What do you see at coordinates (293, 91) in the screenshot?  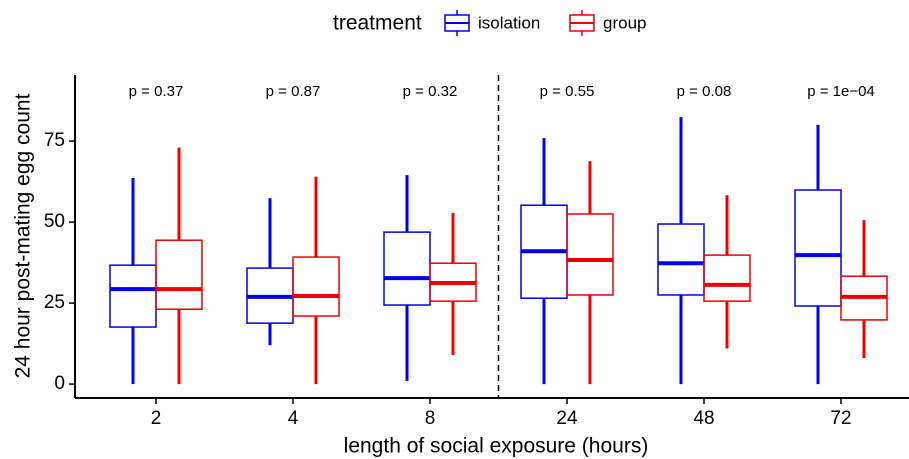 I see `annotation: p = 0.87` at bounding box center [293, 91].